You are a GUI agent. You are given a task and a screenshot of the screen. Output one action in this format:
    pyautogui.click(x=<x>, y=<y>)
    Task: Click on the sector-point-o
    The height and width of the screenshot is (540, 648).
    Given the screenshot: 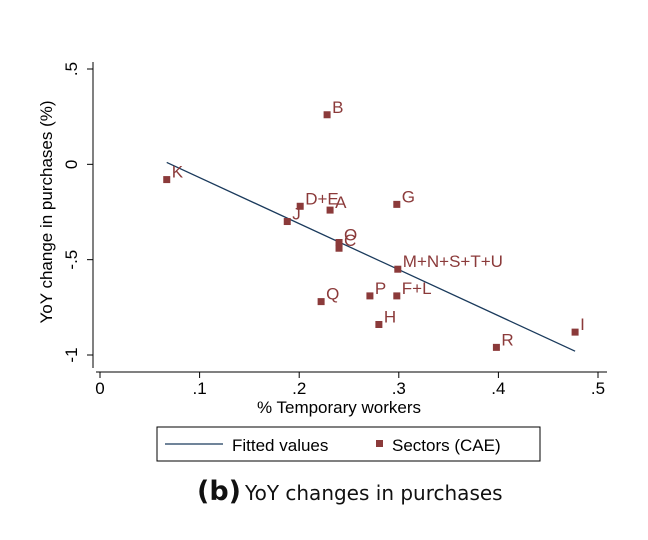 What is the action you would take?
    pyautogui.click(x=339, y=243)
    